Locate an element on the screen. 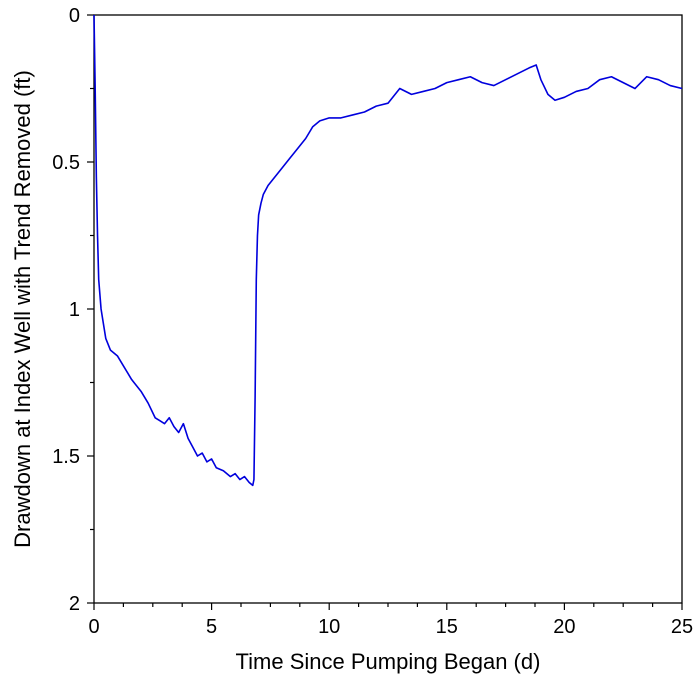 The height and width of the screenshot is (679, 697). x-axis-title: Time Since Pumping Began (d) is located at coordinates (388, 661).